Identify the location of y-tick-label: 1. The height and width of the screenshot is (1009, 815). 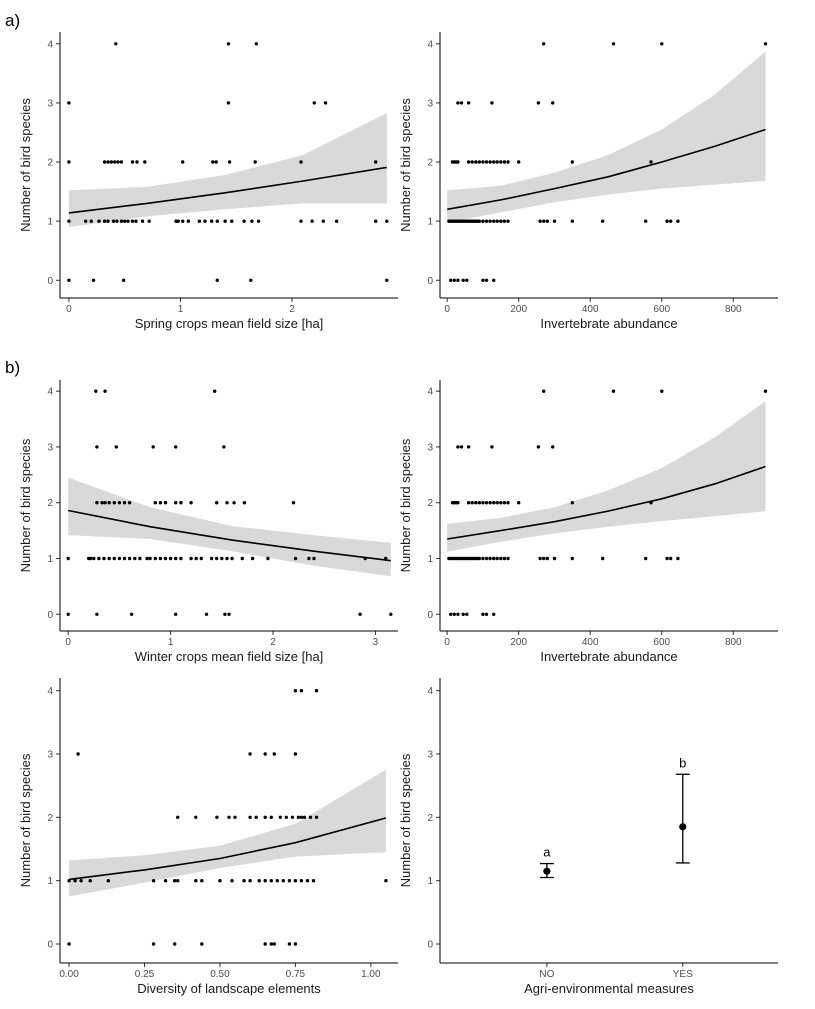
(50, 559).